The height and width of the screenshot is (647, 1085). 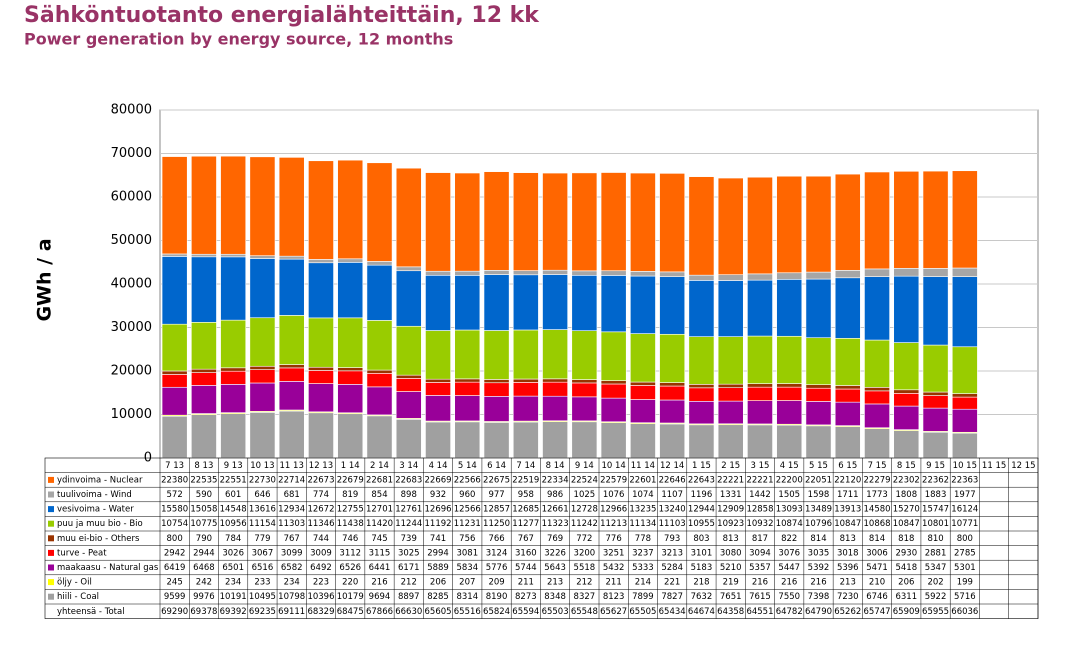 What do you see at coordinates (847, 510) in the screenshot?
I see `table-cell: 13913` at bounding box center [847, 510].